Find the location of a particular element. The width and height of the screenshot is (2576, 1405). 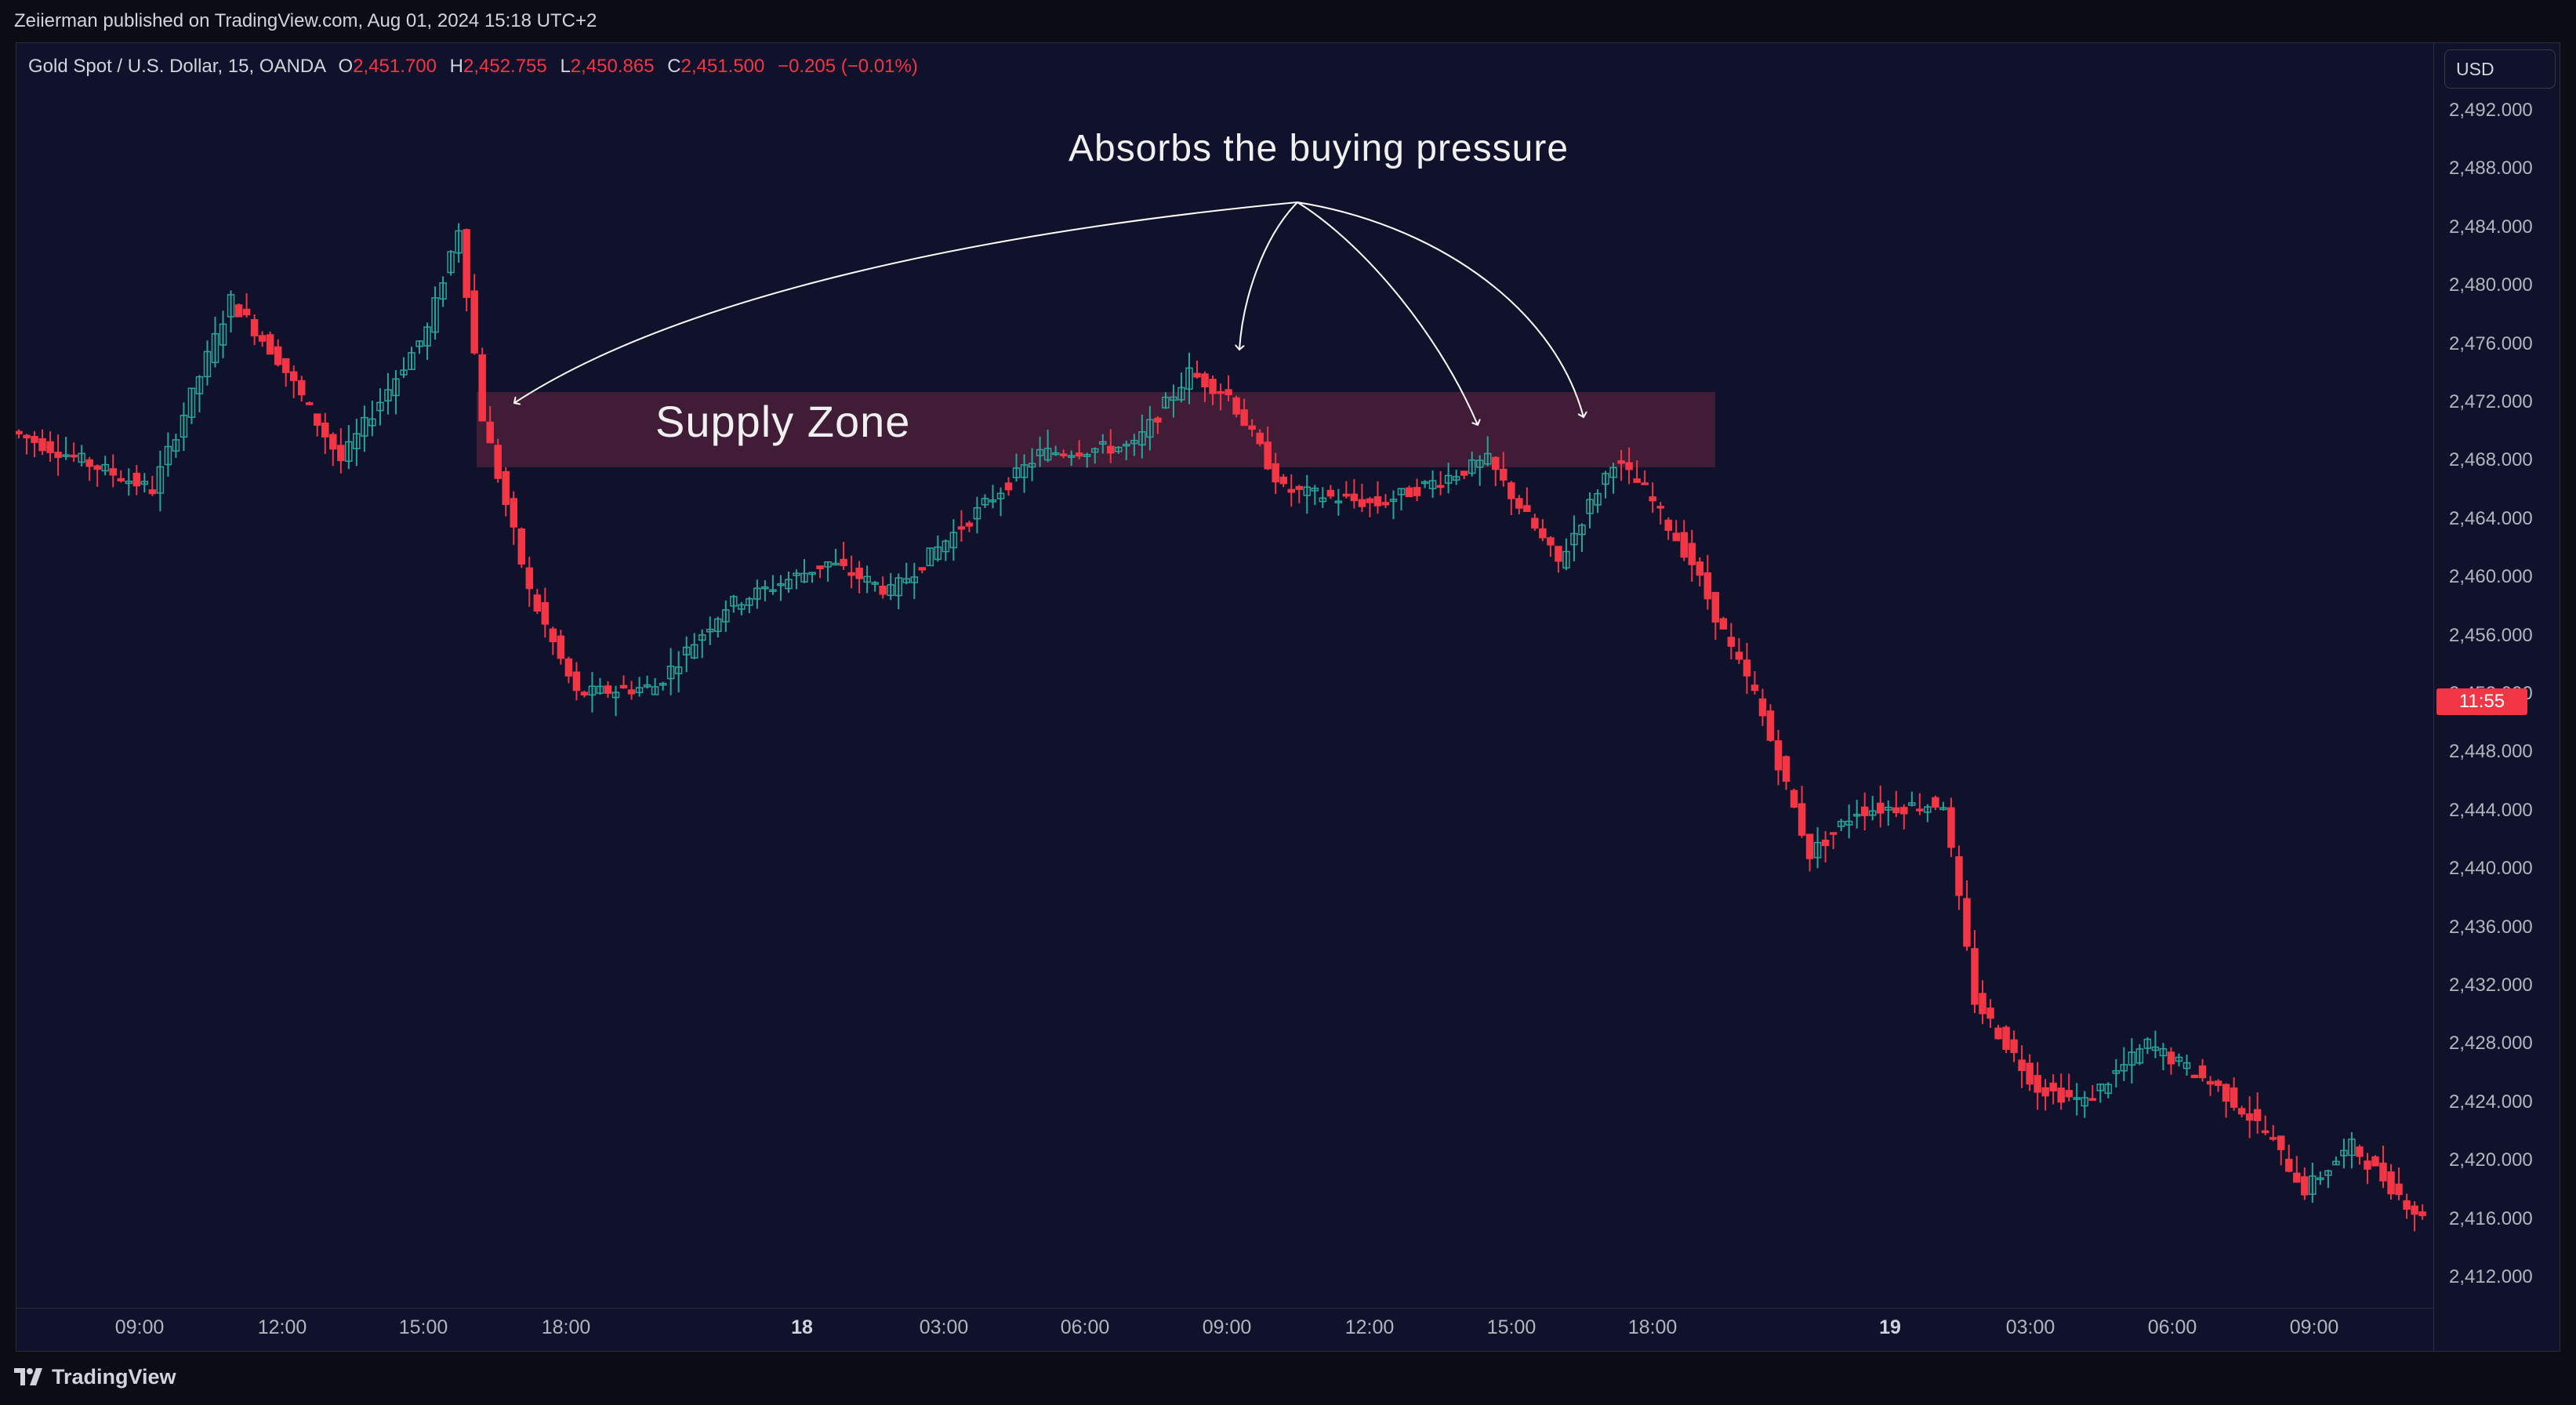

currency-selector: USD is located at coordinates (2500, 69).